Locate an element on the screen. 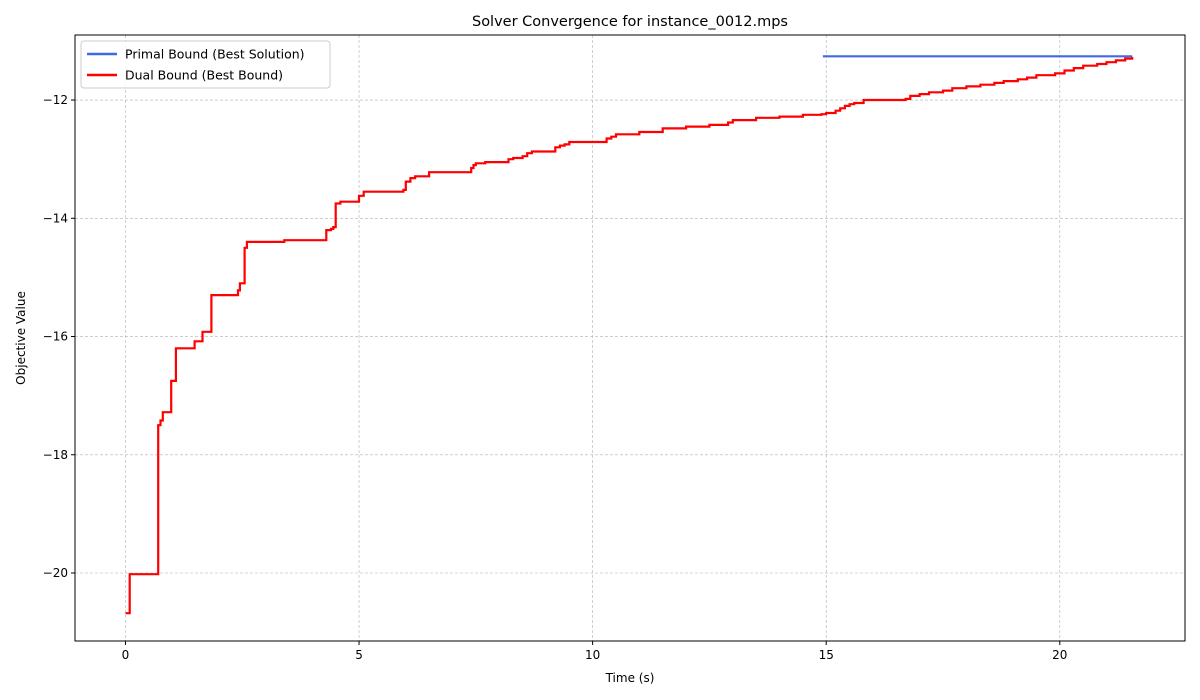 The height and width of the screenshot is (700, 1200). y-tick-label: −14 is located at coordinates (55, 218).